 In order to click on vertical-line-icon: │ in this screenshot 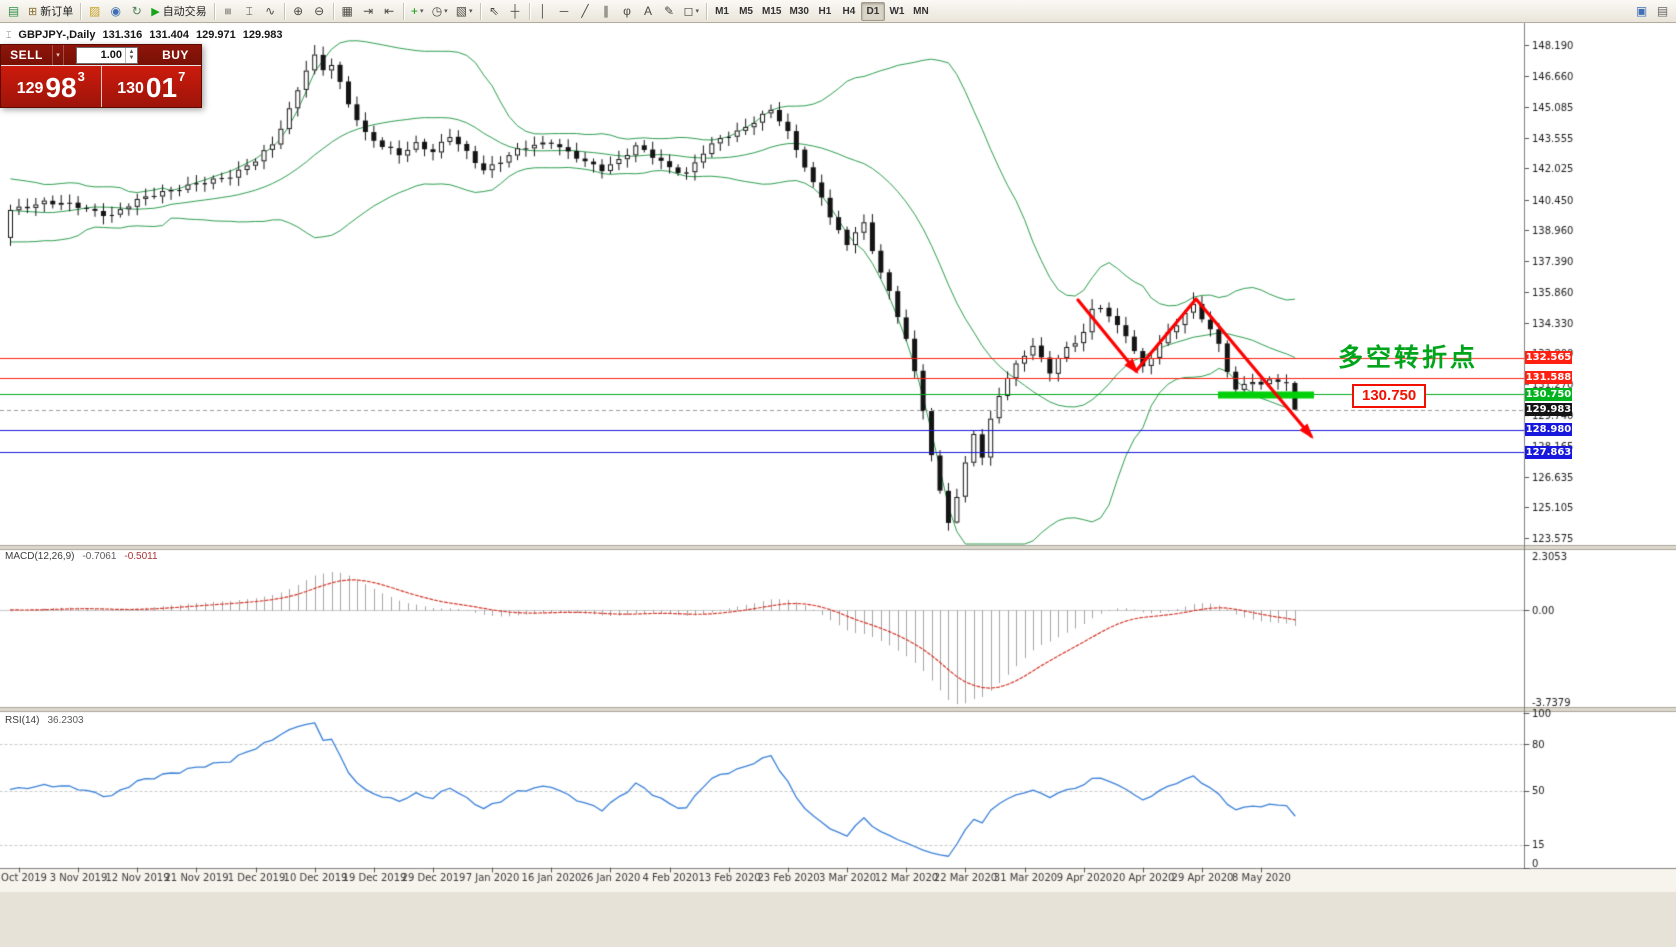, I will do `click(543, 11)`.